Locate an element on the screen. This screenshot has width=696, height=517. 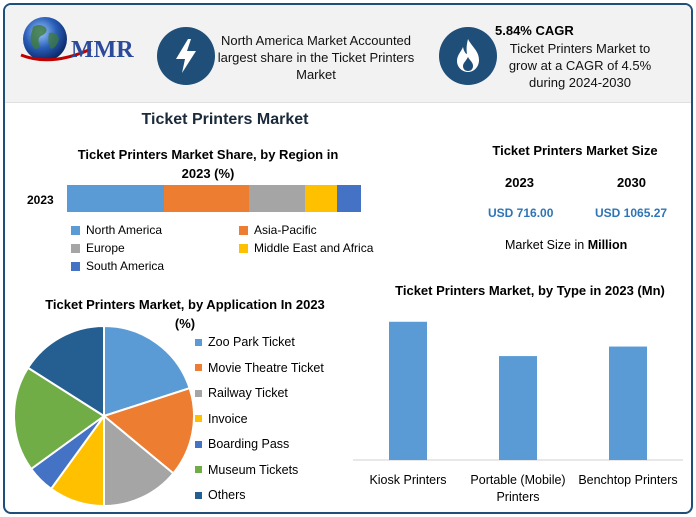
pie-slice-others is located at coordinates (65, 371).